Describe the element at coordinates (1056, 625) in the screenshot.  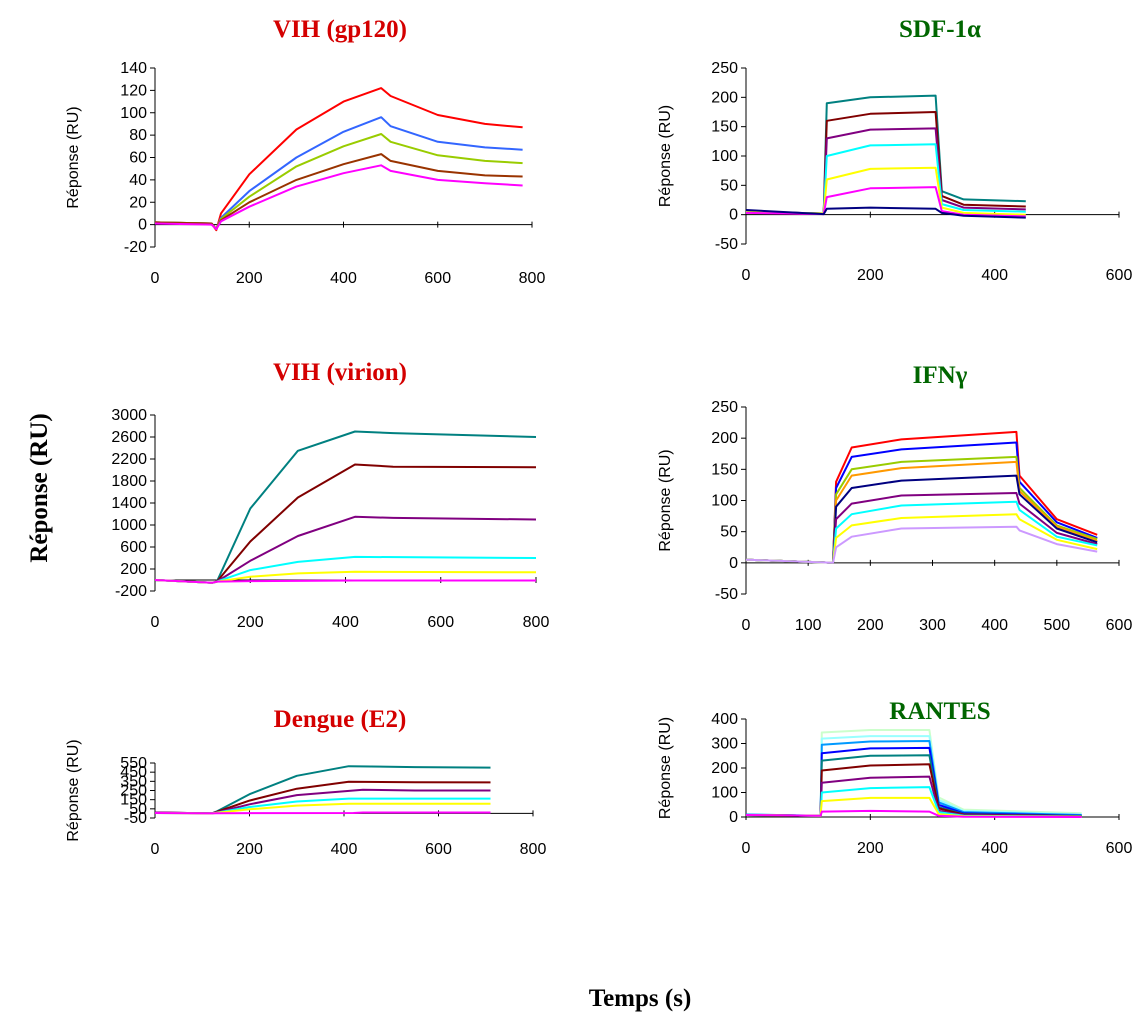
I see `x-tick-label: 500` at that location.